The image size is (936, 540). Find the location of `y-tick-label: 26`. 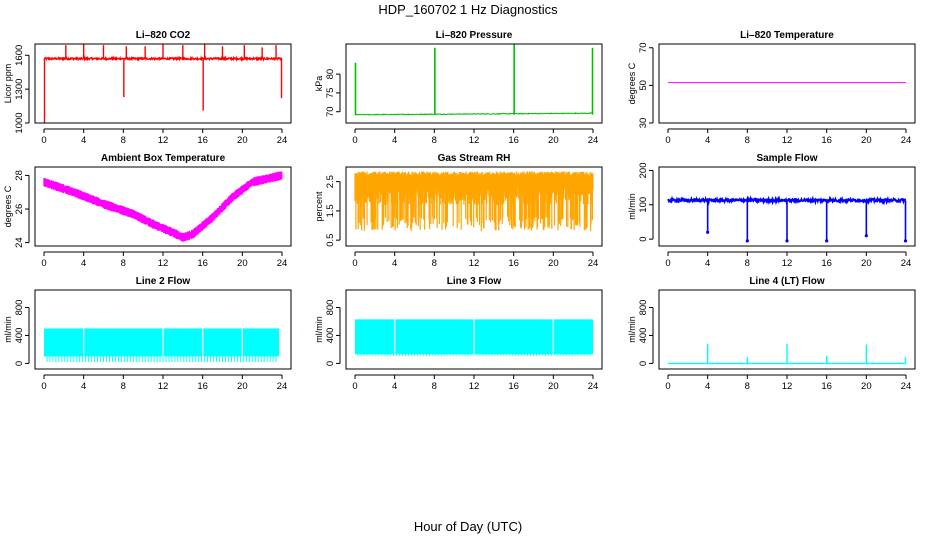

y-tick-label: 26 is located at coordinates (19, 209).